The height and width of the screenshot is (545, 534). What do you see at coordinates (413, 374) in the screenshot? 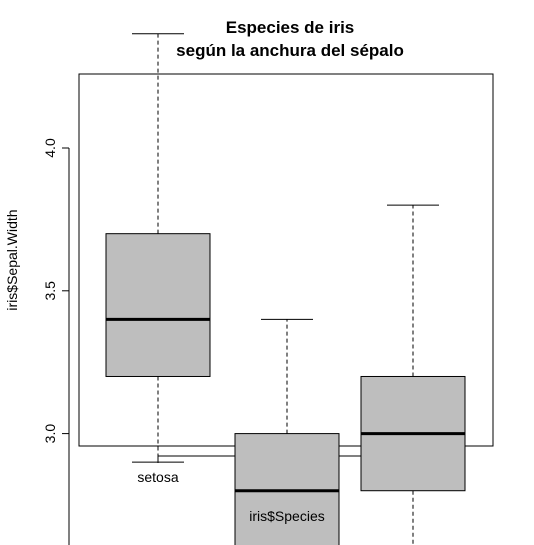
I see `box-virginica` at bounding box center [413, 374].